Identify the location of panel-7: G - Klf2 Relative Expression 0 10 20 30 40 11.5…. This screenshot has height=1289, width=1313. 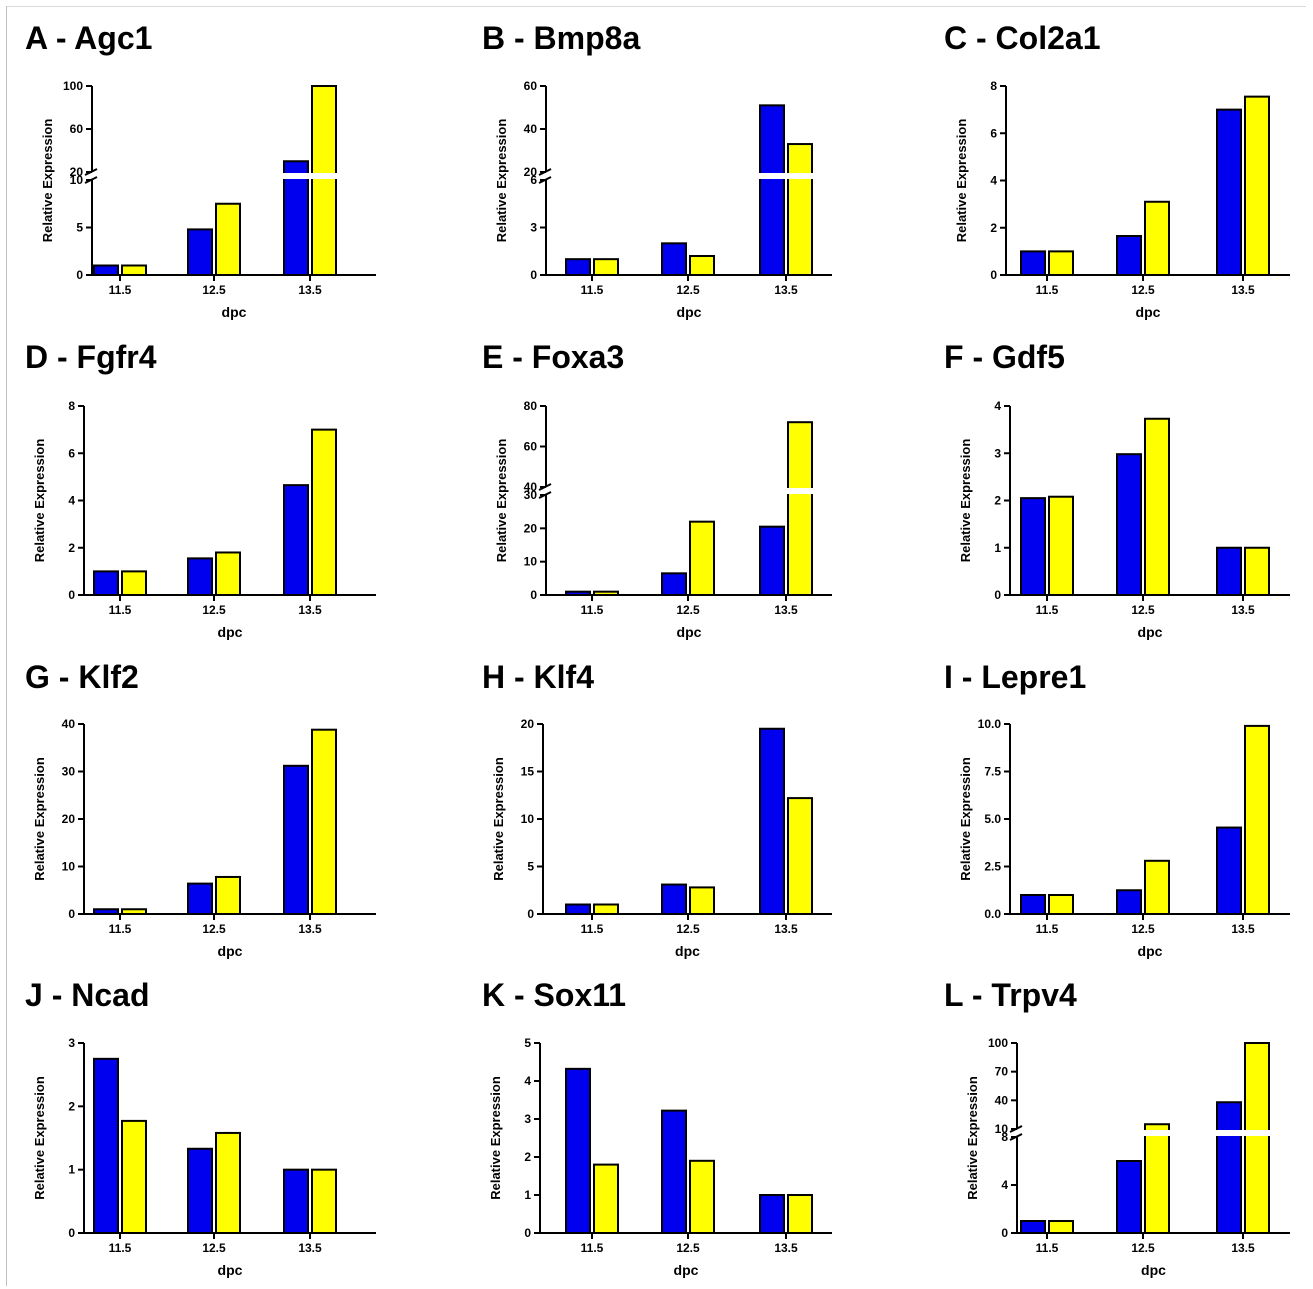
(200, 809).